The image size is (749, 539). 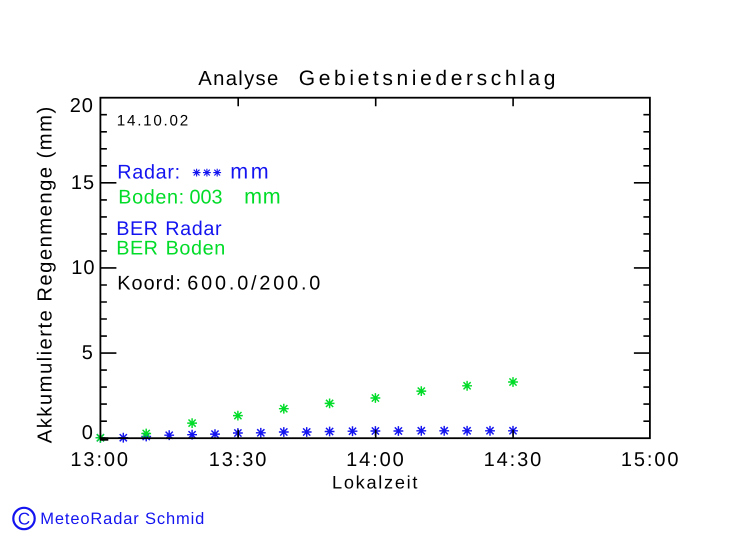 I want to click on svg-text: Radar:, so click(x=149, y=173).